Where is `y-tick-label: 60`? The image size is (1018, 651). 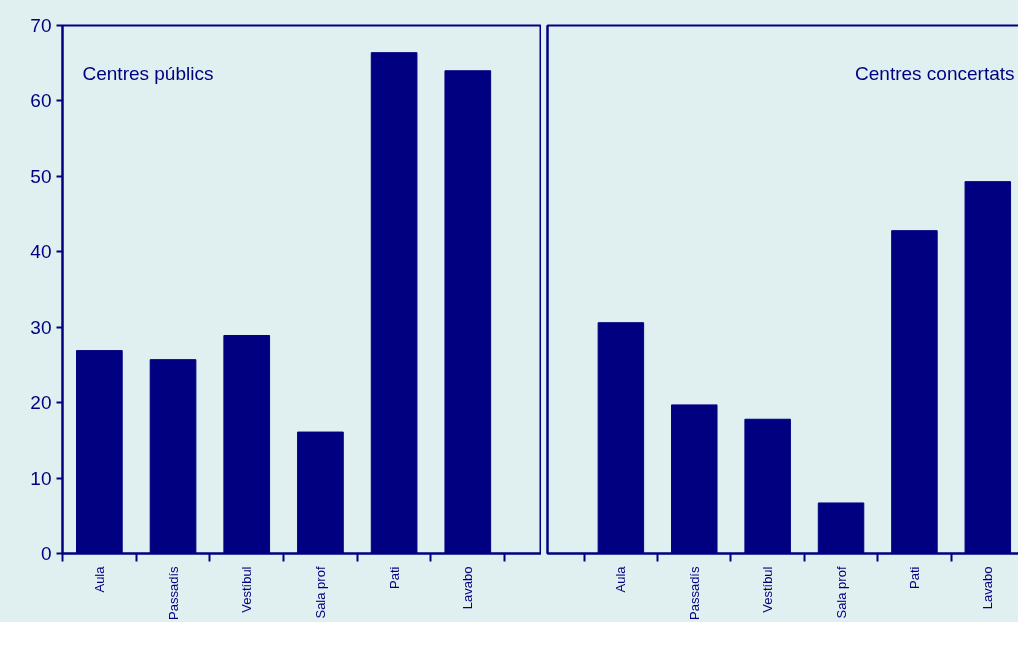
y-tick-label: 60 is located at coordinates (41, 101).